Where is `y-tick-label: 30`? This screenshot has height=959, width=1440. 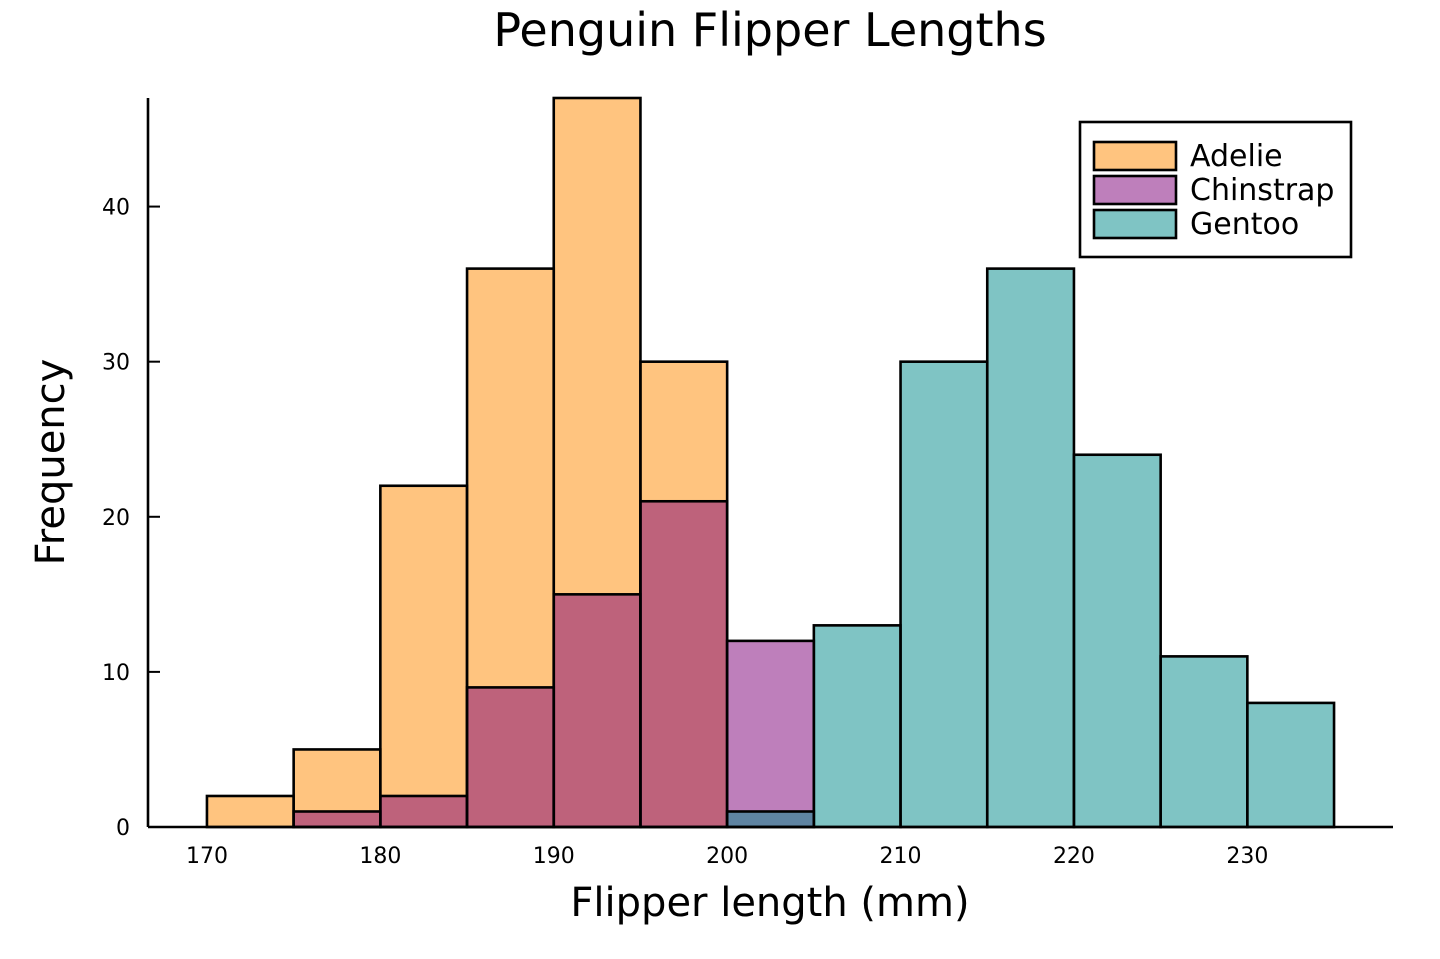
y-tick-label: 30 is located at coordinates (116, 363).